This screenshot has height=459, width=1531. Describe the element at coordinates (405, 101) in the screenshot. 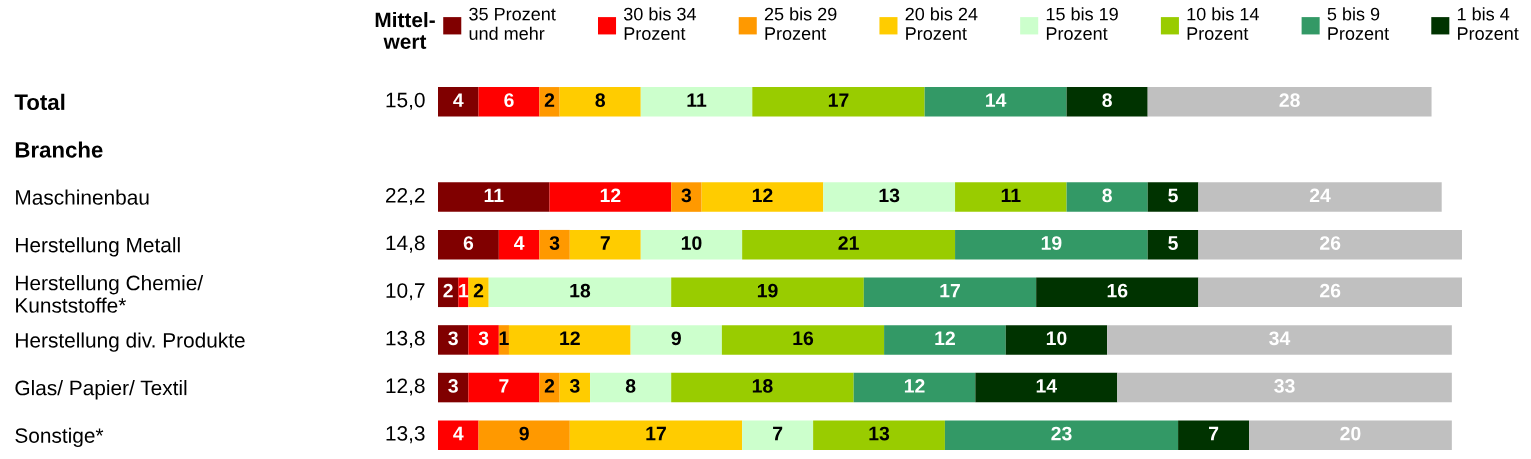

I see `text: 15,0` at that location.